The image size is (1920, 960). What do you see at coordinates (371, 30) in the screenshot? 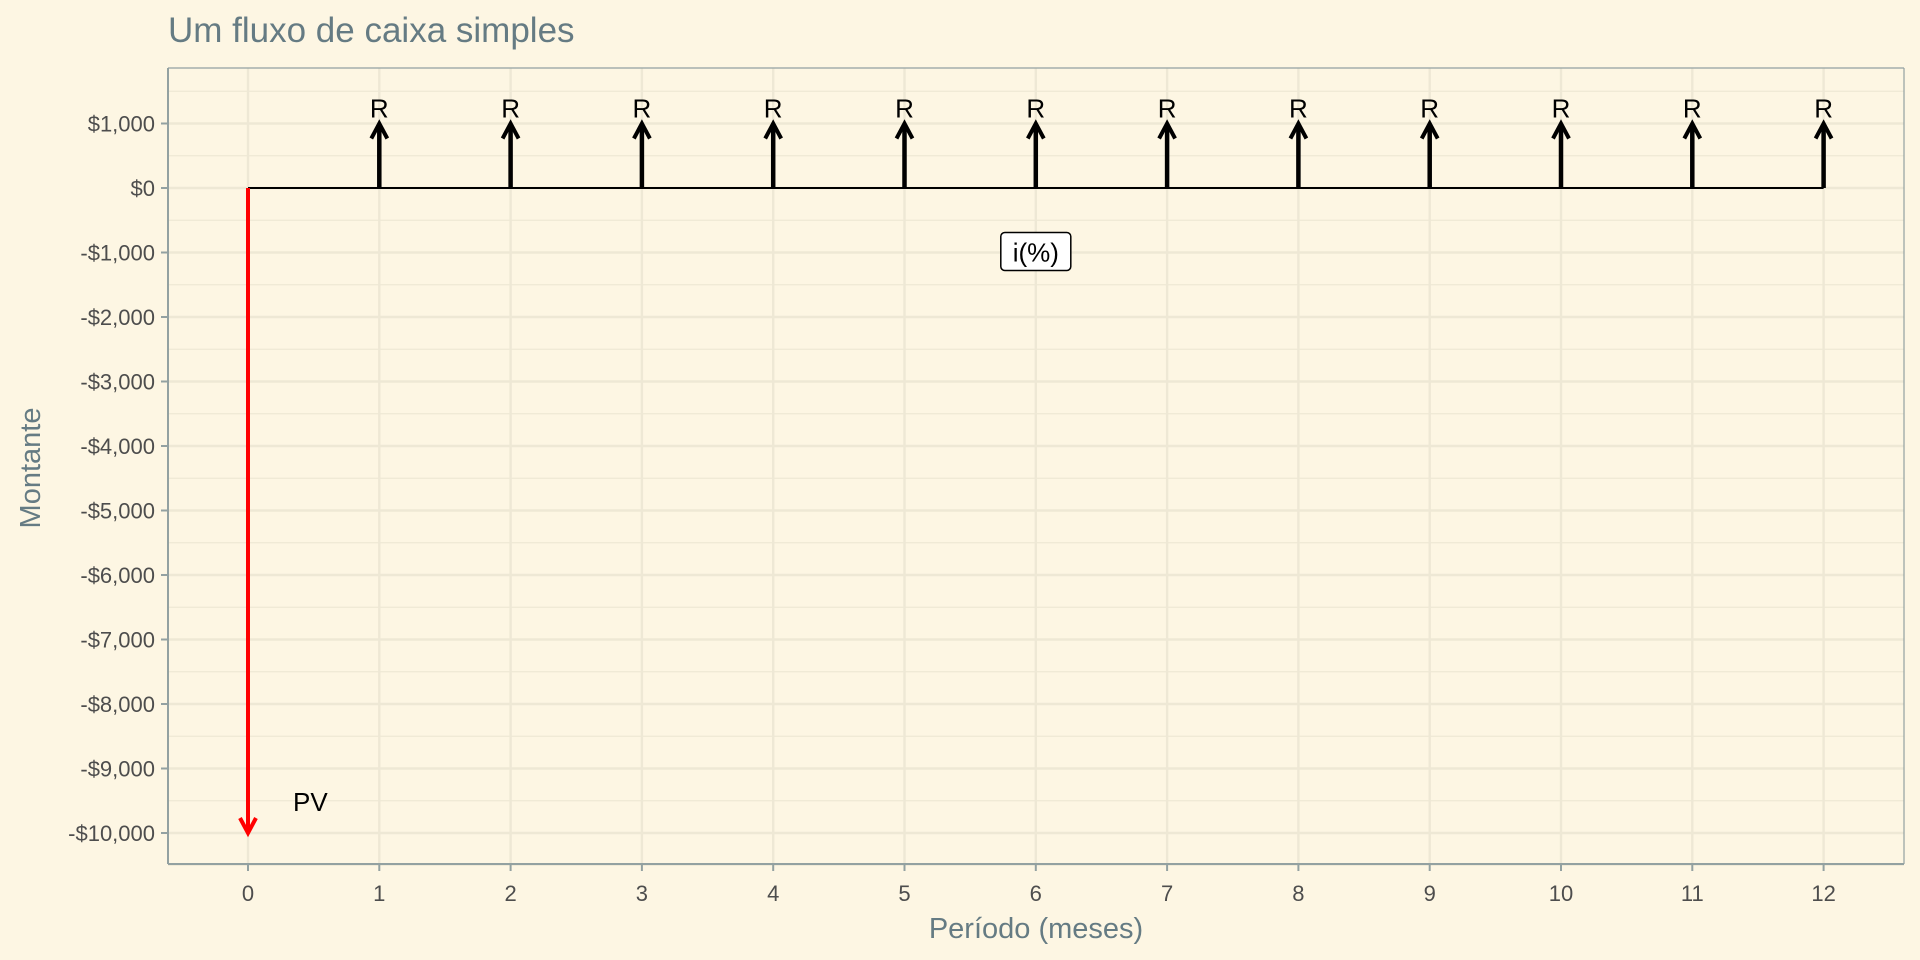
I see `chart-title: Um fluxo de caixa simples` at bounding box center [371, 30].